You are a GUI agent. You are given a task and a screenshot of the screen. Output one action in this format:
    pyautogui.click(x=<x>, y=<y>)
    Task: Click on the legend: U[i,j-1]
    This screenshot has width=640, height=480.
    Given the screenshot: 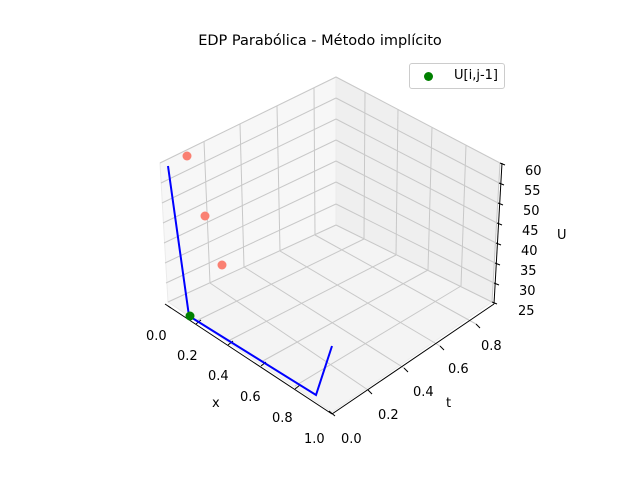 What is the action you would take?
    pyautogui.click(x=457, y=76)
    